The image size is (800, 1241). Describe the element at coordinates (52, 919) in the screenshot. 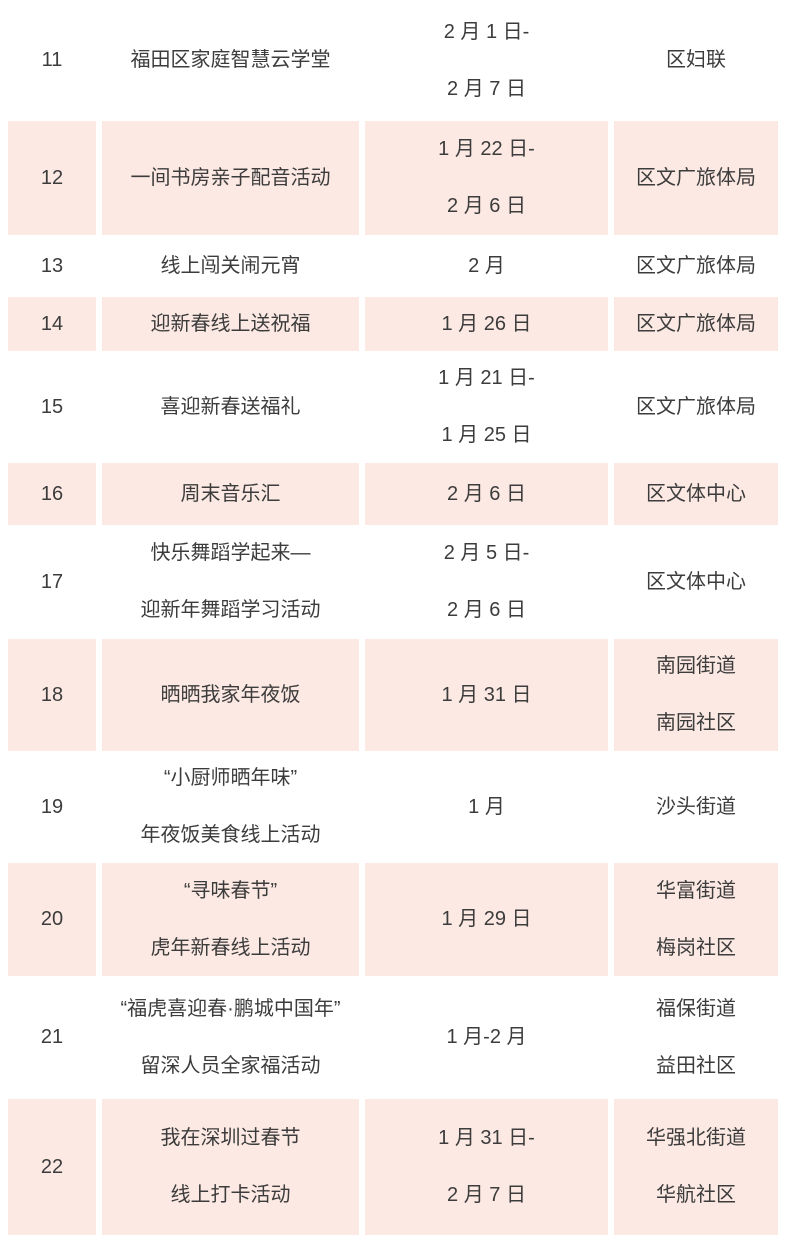

I see `row-number-cell: 20` at that location.